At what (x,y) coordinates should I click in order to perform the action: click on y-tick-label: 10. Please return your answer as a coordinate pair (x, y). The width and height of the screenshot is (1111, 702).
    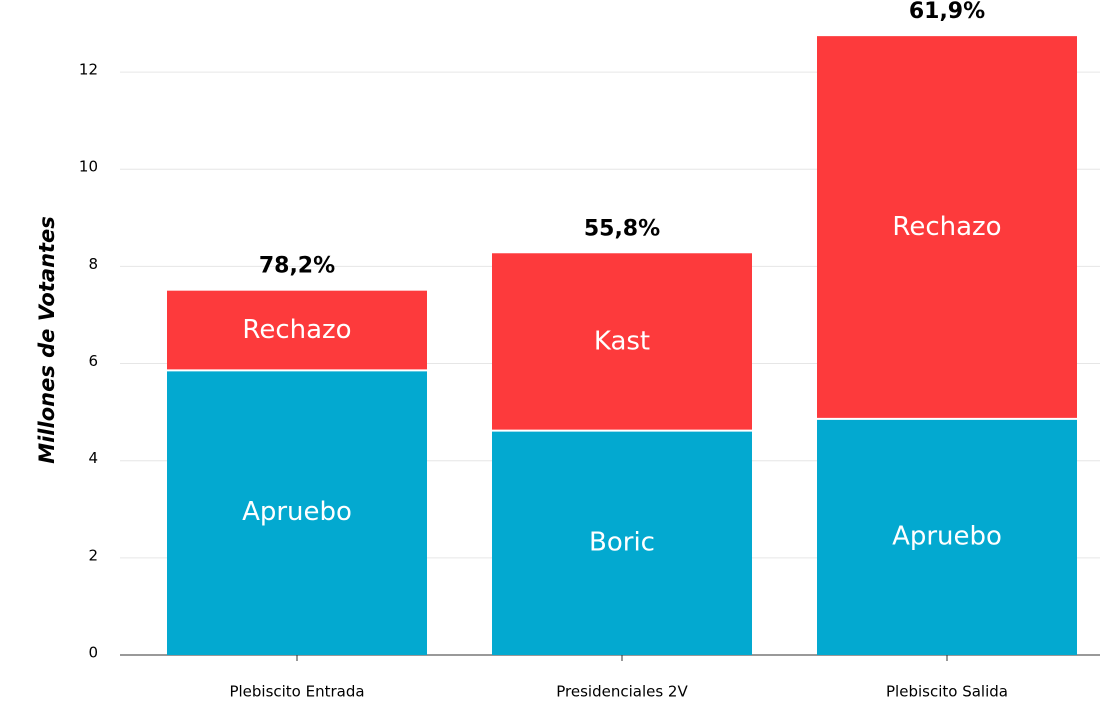
    Looking at the image, I should click on (88, 167).